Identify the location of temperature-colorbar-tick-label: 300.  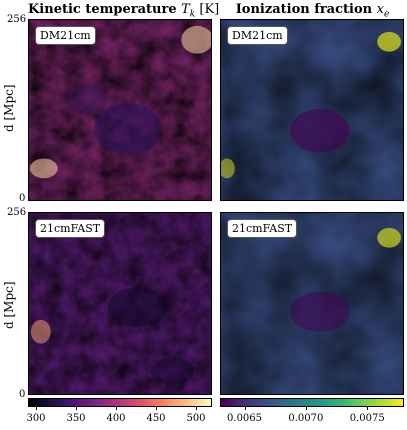
(36, 418).